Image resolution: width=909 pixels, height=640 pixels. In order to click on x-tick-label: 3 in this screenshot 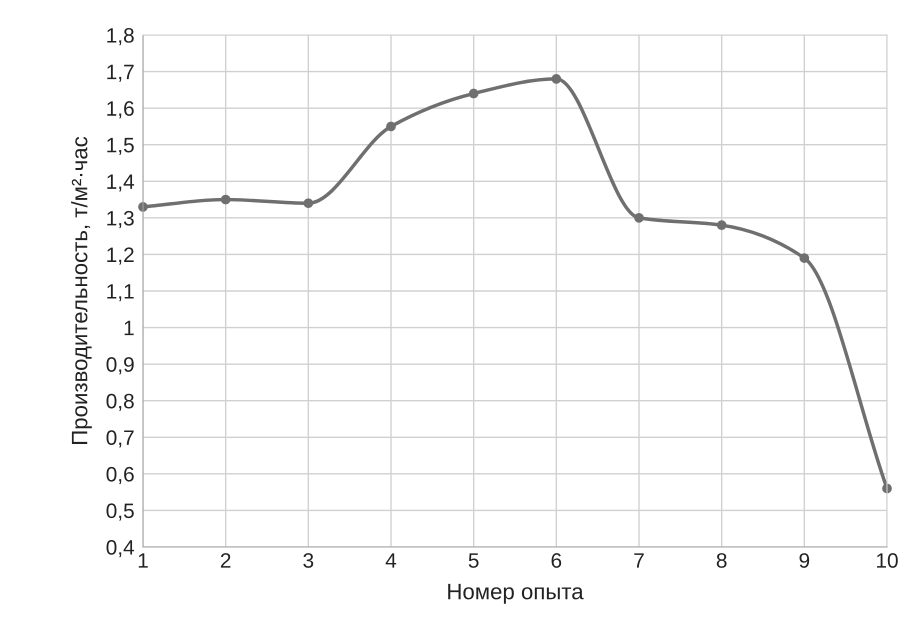, I will do `click(308, 560)`.